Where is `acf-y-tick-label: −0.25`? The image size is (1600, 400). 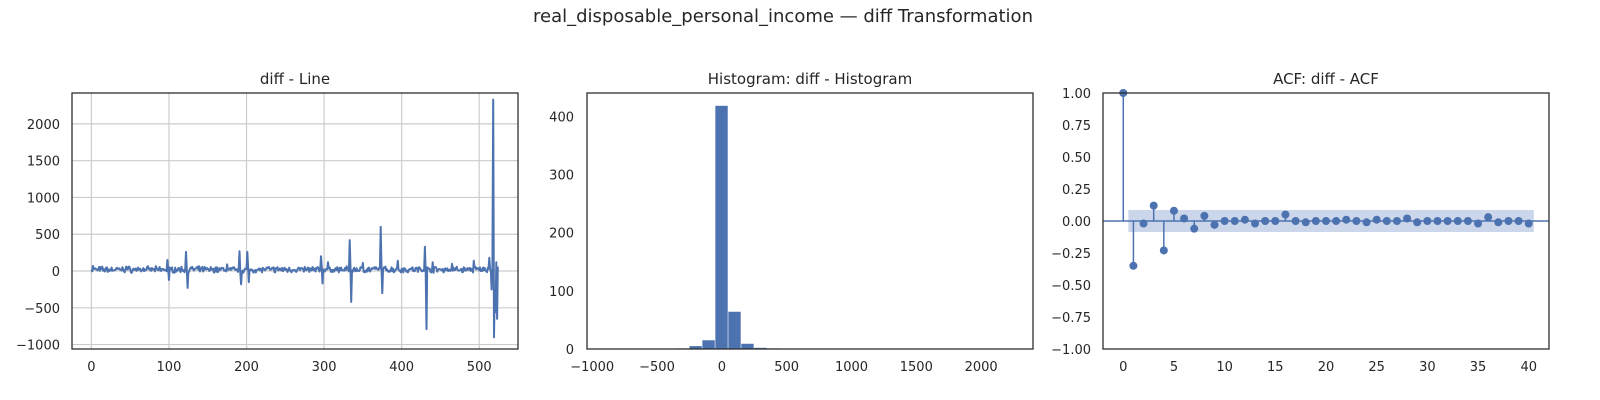 acf-y-tick-label: −0.25 is located at coordinates (1071, 254).